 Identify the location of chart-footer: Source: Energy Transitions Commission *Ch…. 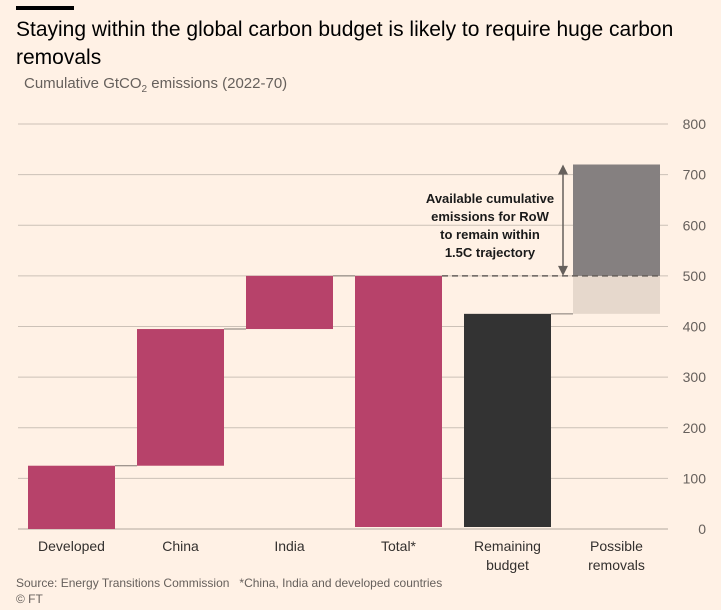
(229, 591).